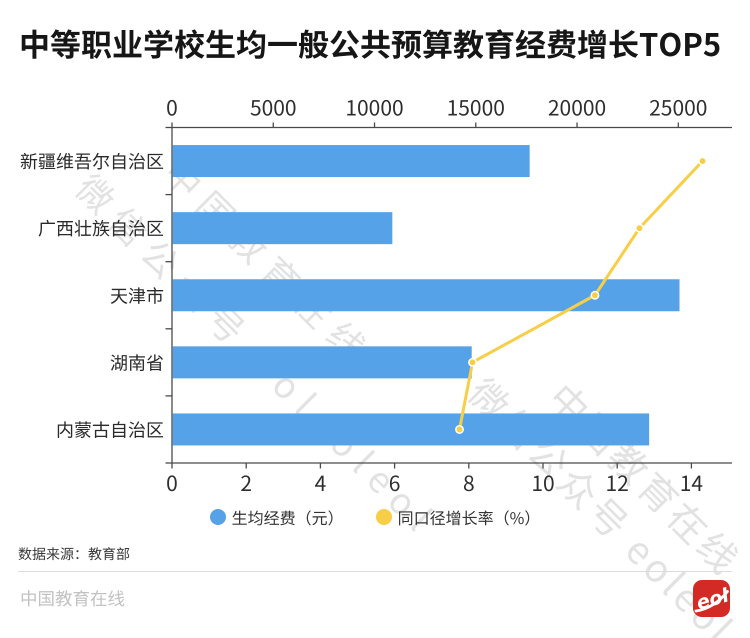 The height and width of the screenshot is (638, 750). What do you see at coordinates (617, 483) in the screenshot?
I see `bottom-axis-label: 12` at bounding box center [617, 483].